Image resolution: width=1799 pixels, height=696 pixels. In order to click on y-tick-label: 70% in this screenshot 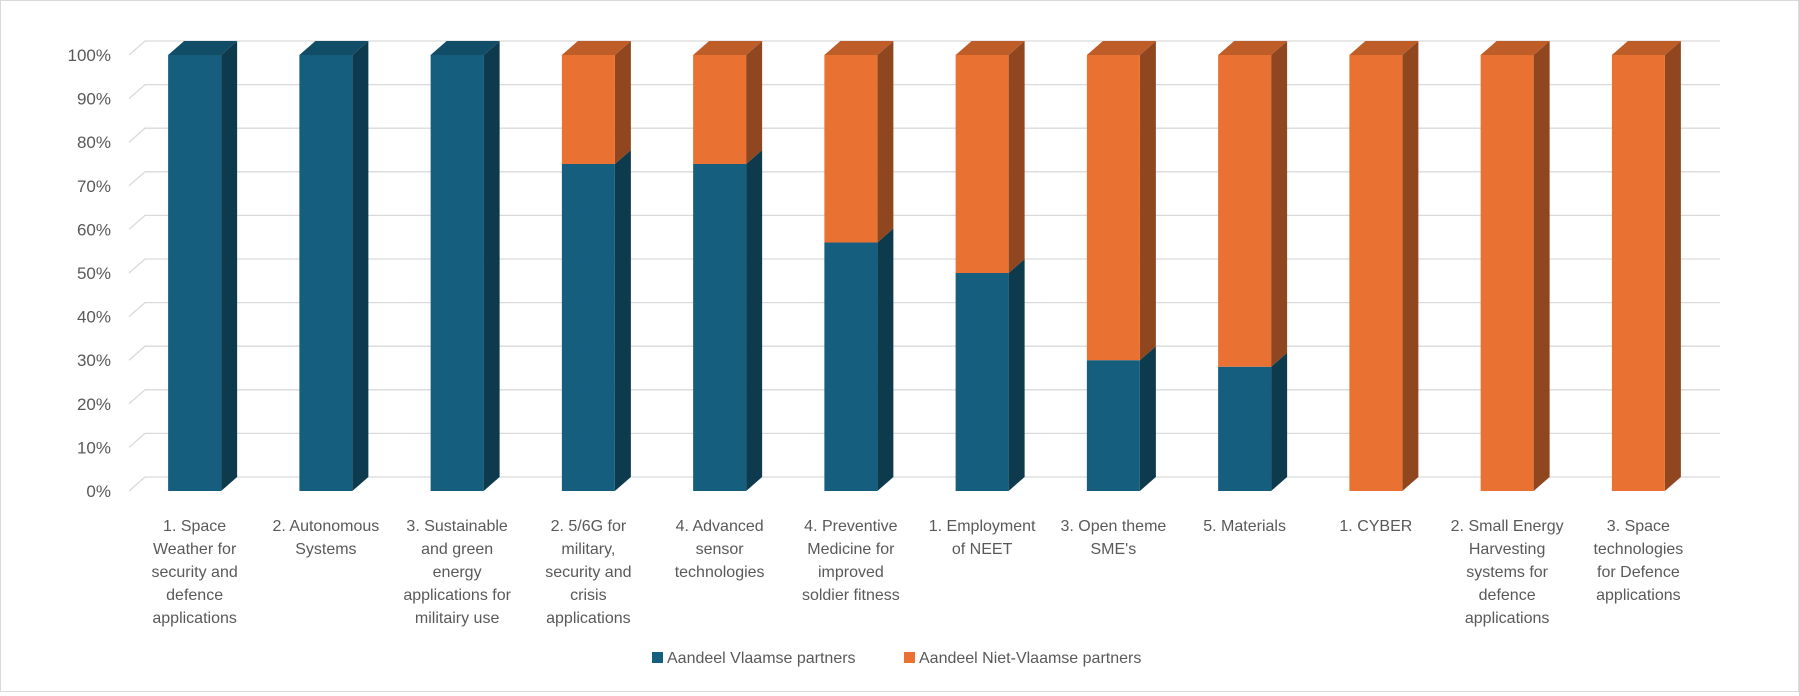, I will do `click(94, 186)`.